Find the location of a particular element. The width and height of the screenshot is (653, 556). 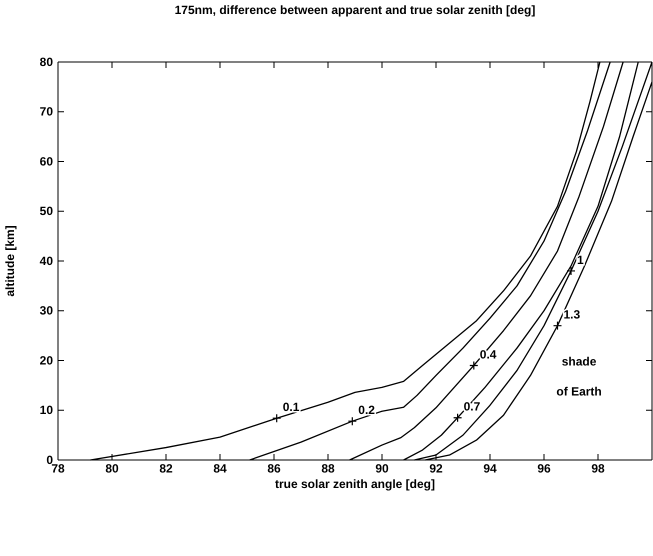

y-tick-label: 10 is located at coordinates (47, 410).